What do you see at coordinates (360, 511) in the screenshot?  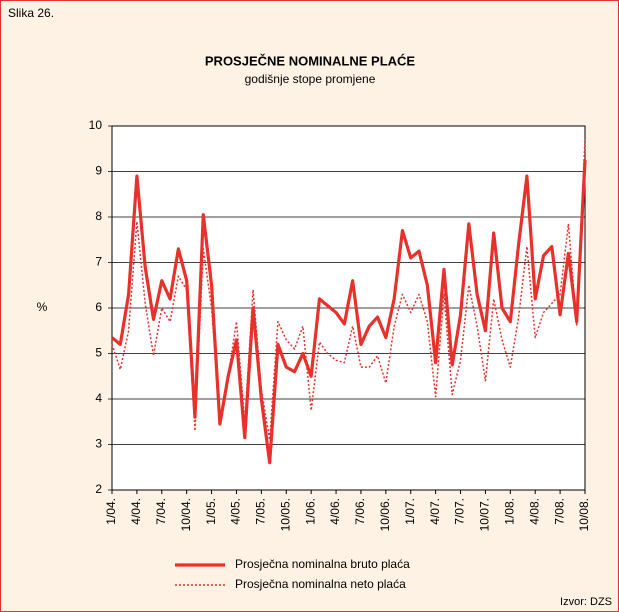 I see `x-tick-label: 7/06.` at bounding box center [360, 511].